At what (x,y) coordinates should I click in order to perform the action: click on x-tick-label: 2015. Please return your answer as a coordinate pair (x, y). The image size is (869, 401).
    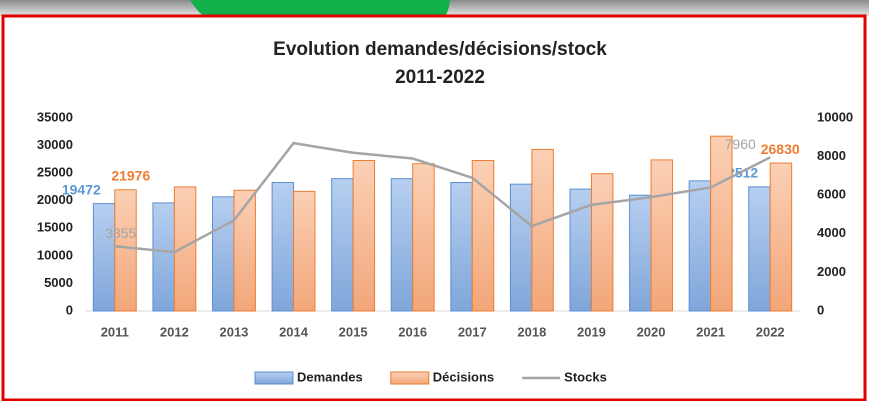
    Looking at the image, I should click on (353, 331).